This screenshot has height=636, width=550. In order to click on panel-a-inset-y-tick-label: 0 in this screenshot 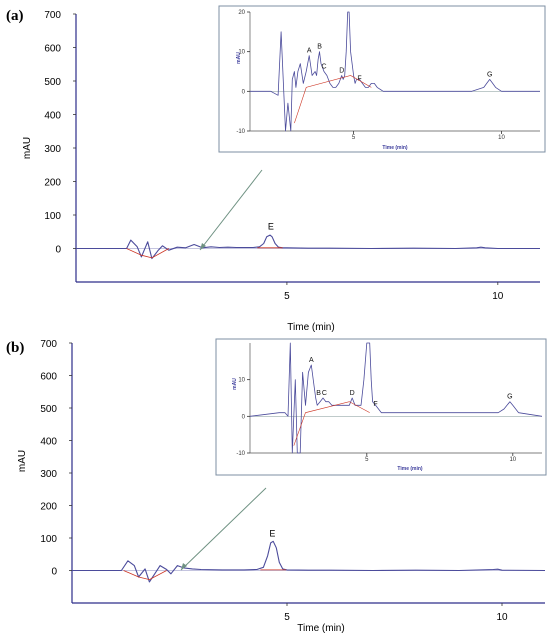, I will do `click(244, 92)`.